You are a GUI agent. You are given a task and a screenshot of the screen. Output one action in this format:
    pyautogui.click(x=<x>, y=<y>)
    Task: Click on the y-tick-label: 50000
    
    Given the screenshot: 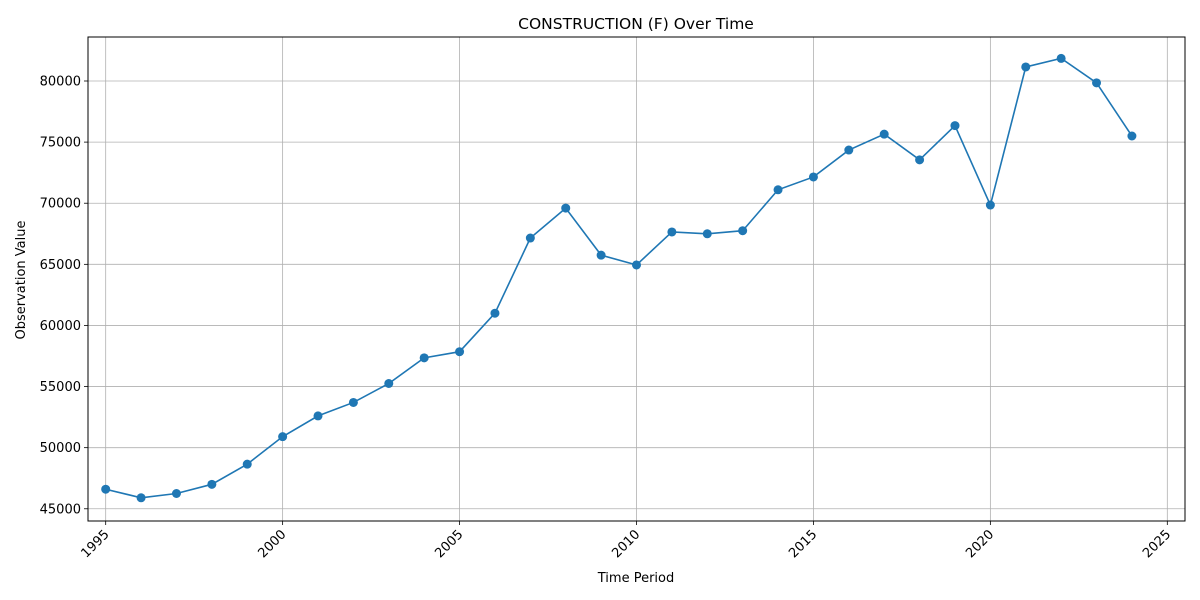 What is the action you would take?
    pyautogui.click(x=60, y=448)
    